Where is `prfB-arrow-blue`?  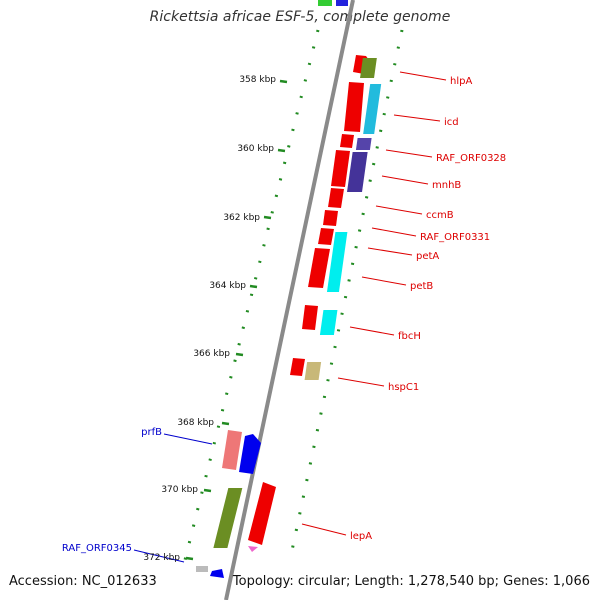
prfB-arrow-blue is located at coordinates (250, 454).